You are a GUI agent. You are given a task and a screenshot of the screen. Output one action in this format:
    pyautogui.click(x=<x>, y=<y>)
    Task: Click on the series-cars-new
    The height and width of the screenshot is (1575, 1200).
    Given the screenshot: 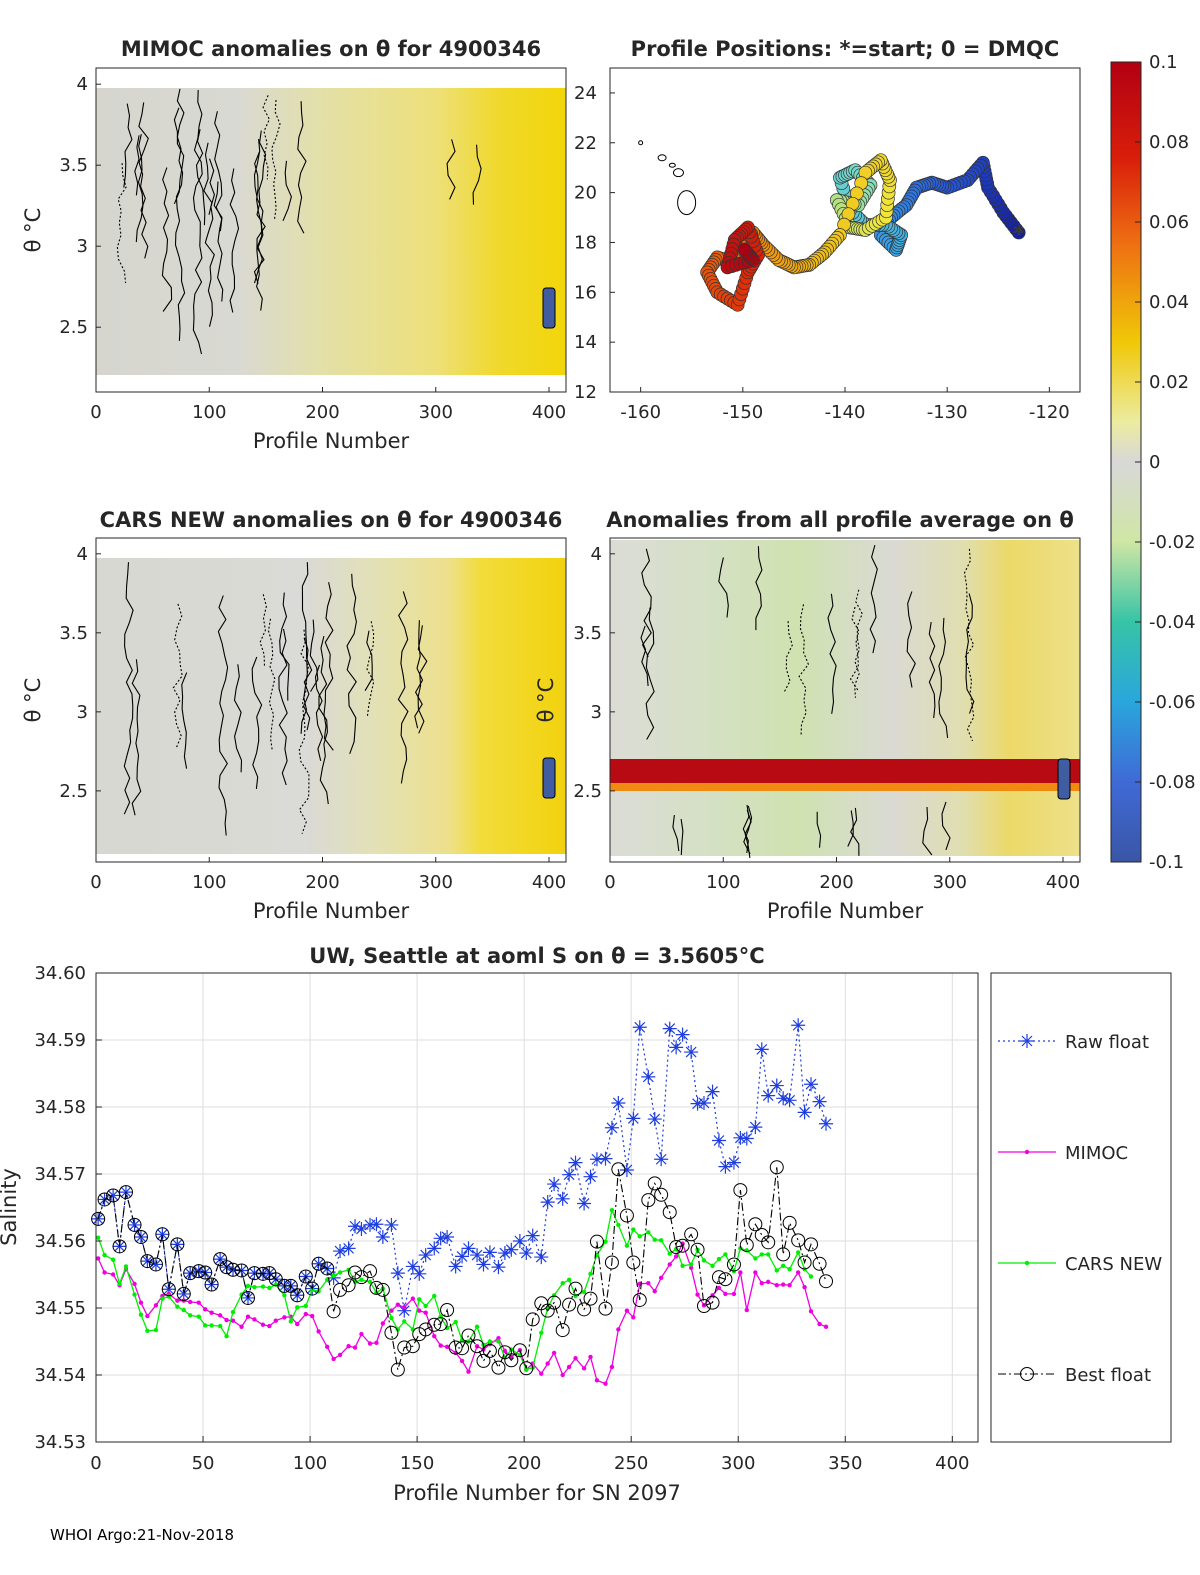 What is the action you would take?
    pyautogui.click(x=454, y=1289)
    